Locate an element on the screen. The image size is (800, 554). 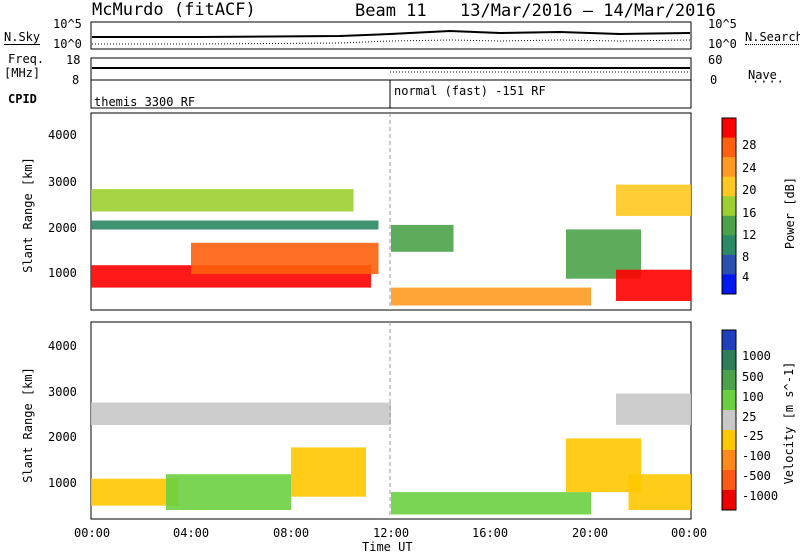
freq-label-line2: [MHz] is located at coordinates (22, 73).